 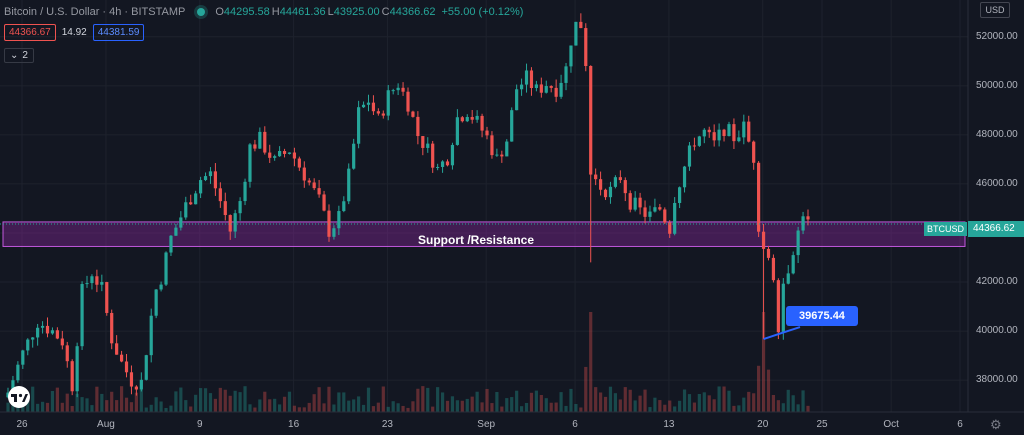 What do you see at coordinates (482, 12) in the screenshot?
I see `change-value: +55.00 (+0.12%)` at bounding box center [482, 12].